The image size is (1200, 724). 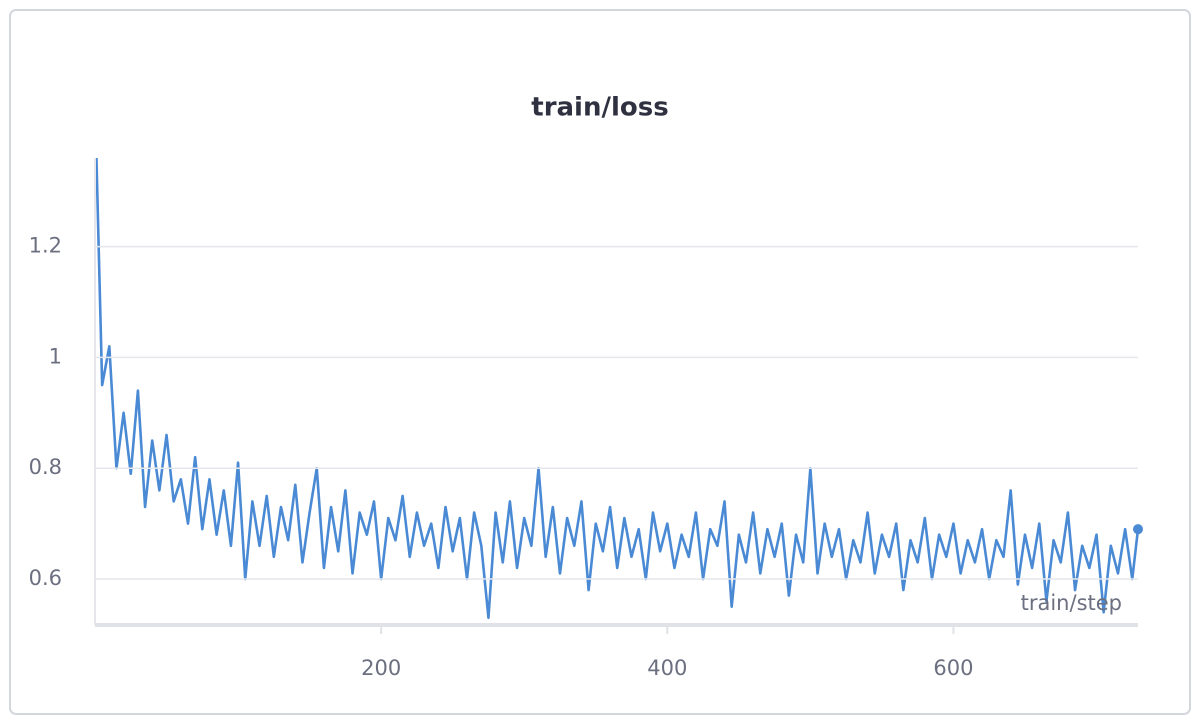 What do you see at coordinates (45, 246) in the screenshot?
I see `y-tick-label: 1.2` at bounding box center [45, 246].